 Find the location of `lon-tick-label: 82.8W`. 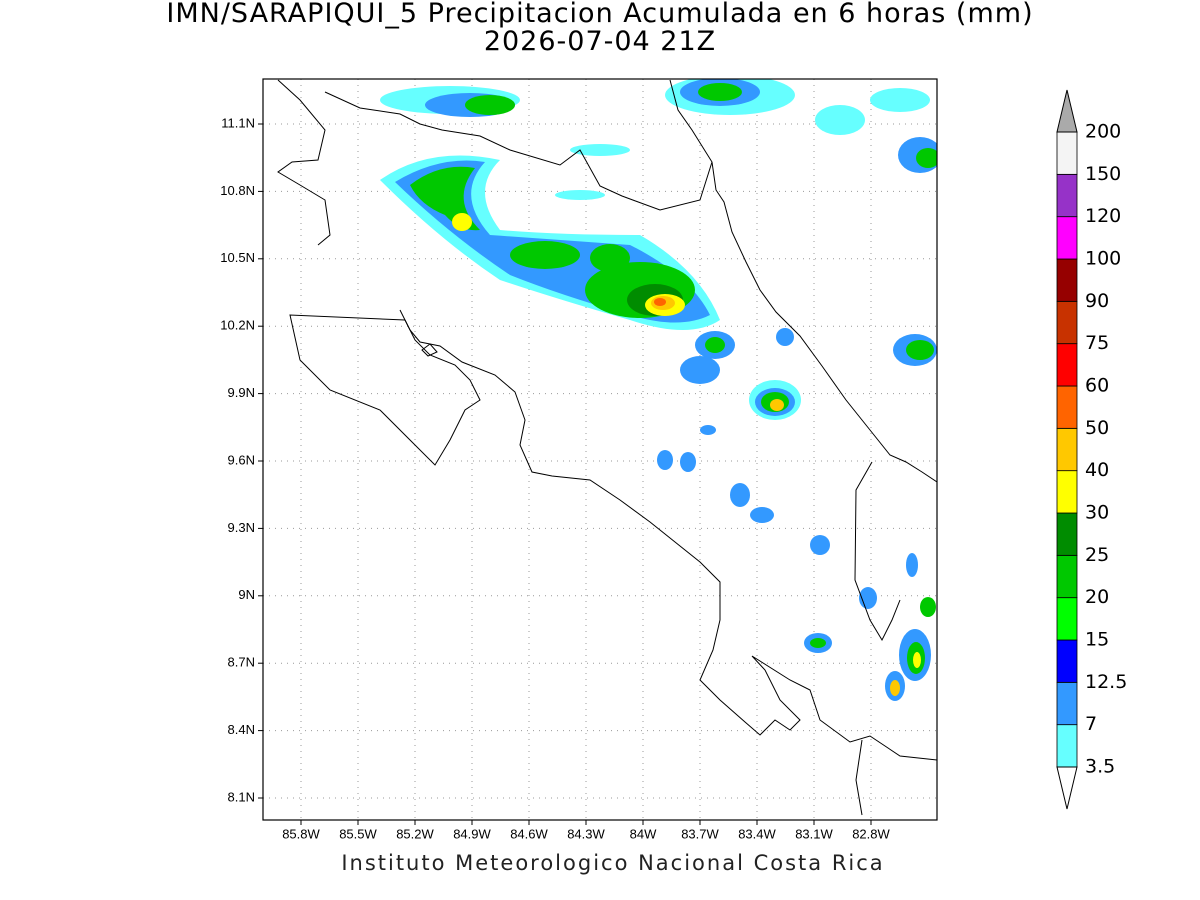

lon-tick-label: 82.8W is located at coordinates (871, 833).